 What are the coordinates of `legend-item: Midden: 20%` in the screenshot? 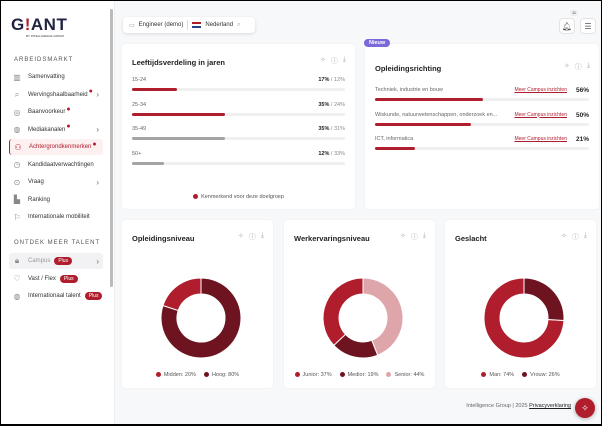 It's located at (175, 375).